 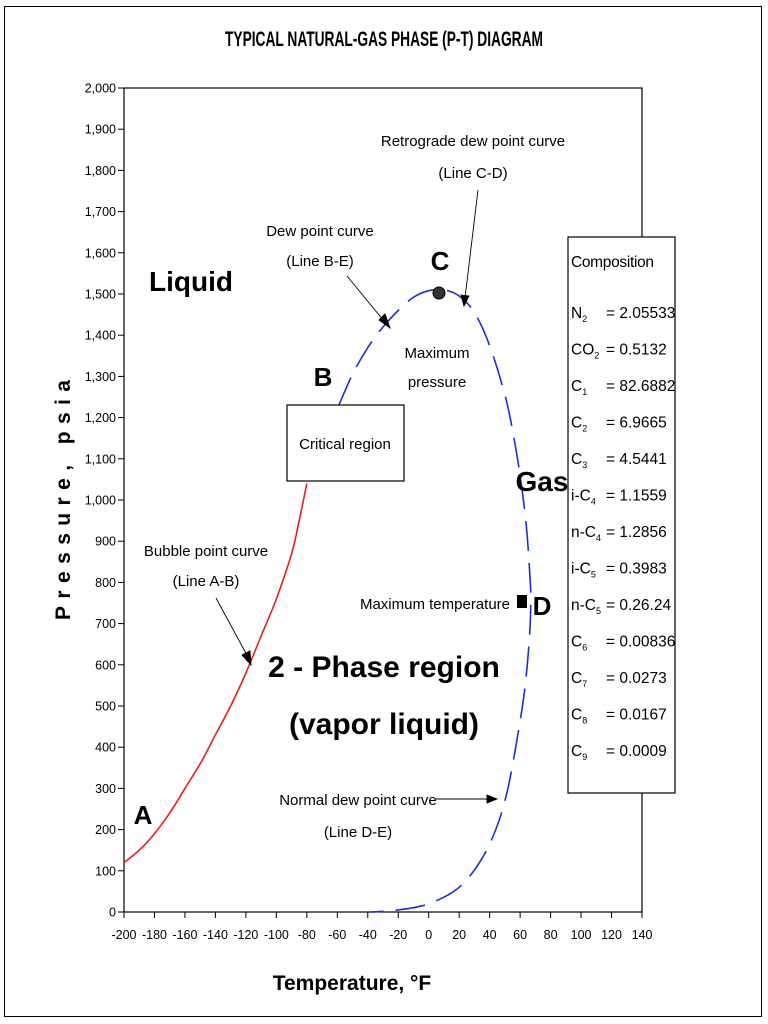 What do you see at coordinates (105, 542) in the screenshot?
I see `y-tick-label: 900` at bounding box center [105, 542].